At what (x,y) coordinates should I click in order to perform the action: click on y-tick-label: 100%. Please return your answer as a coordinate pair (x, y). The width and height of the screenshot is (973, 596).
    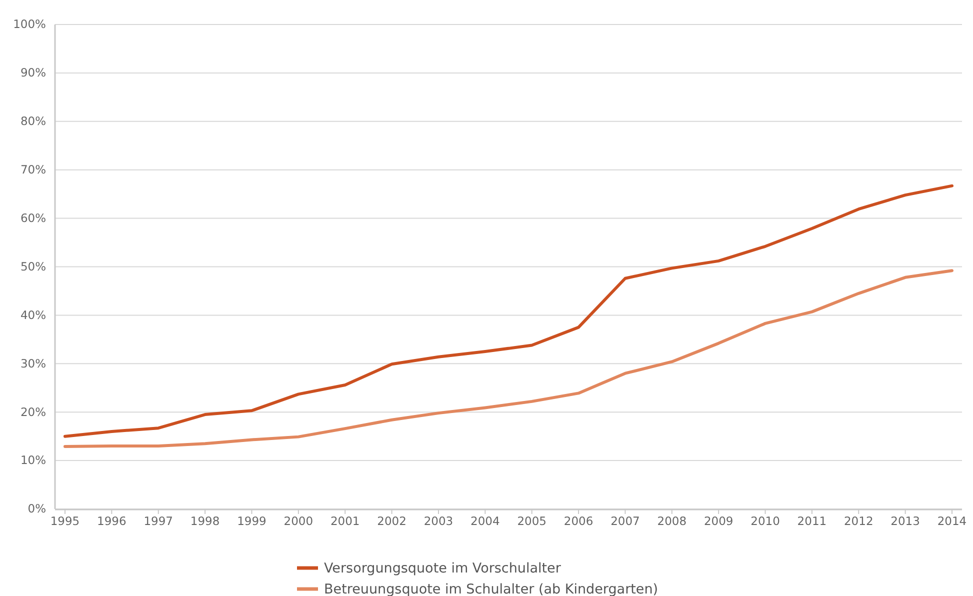
    Looking at the image, I should click on (29, 24).